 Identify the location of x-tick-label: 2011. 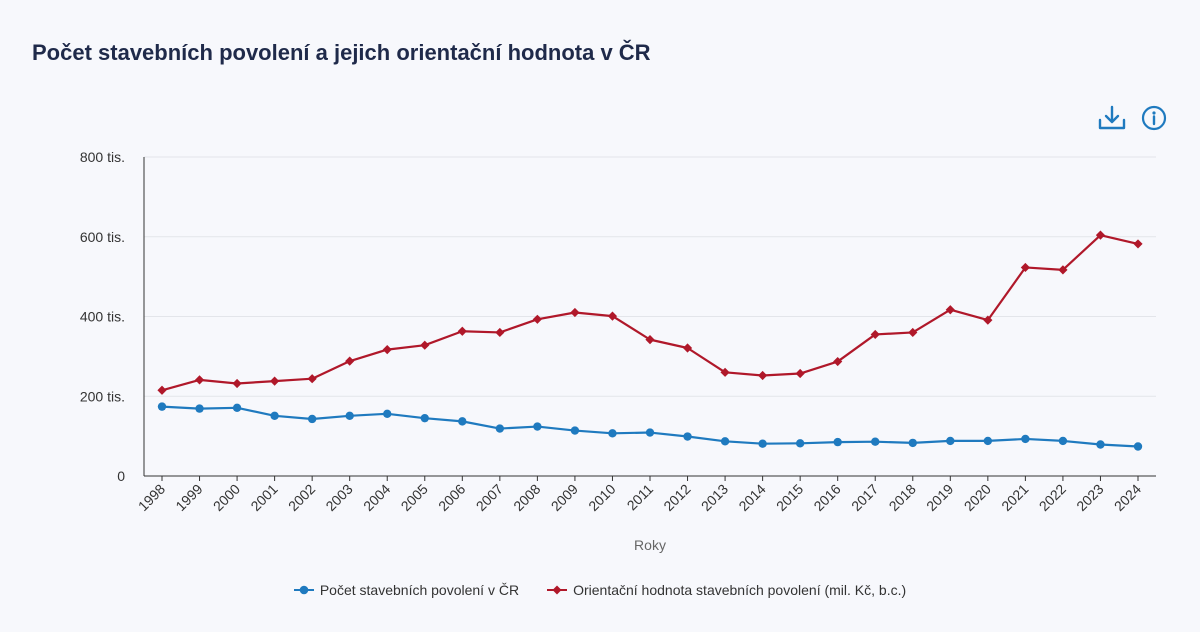
(640, 497).